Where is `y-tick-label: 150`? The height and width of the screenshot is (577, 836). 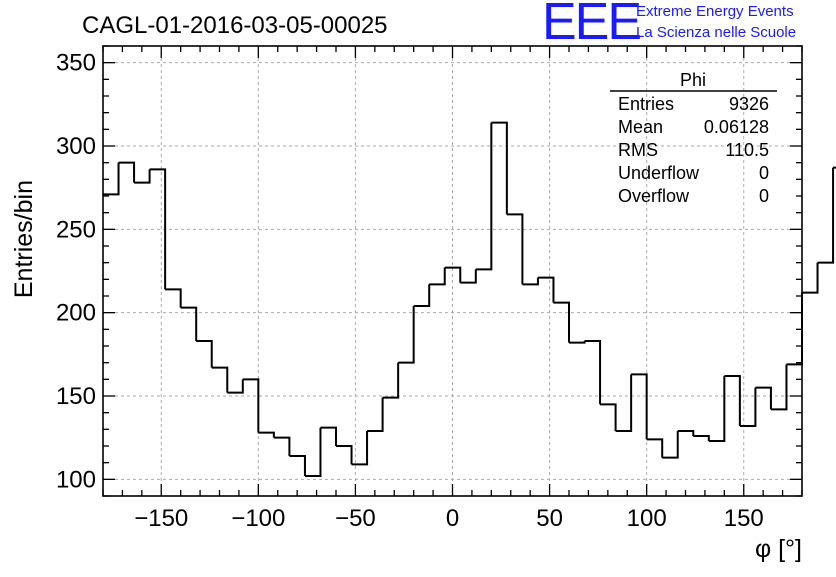
y-tick-label: 150 is located at coordinates (76, 396).